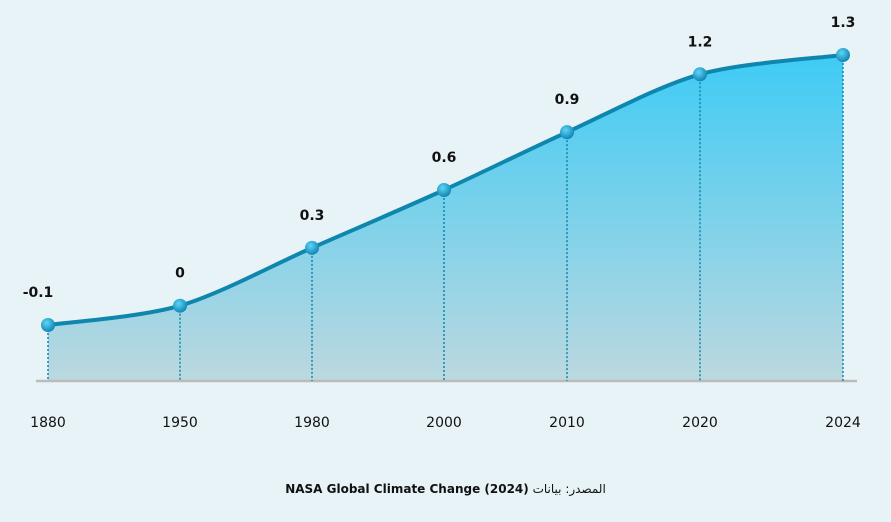 The height and width of the screenshot is (522, 891). Describe the element at coordinates (700, 423) in the screenshot. I see `x-tick-label: 2020` at that location.